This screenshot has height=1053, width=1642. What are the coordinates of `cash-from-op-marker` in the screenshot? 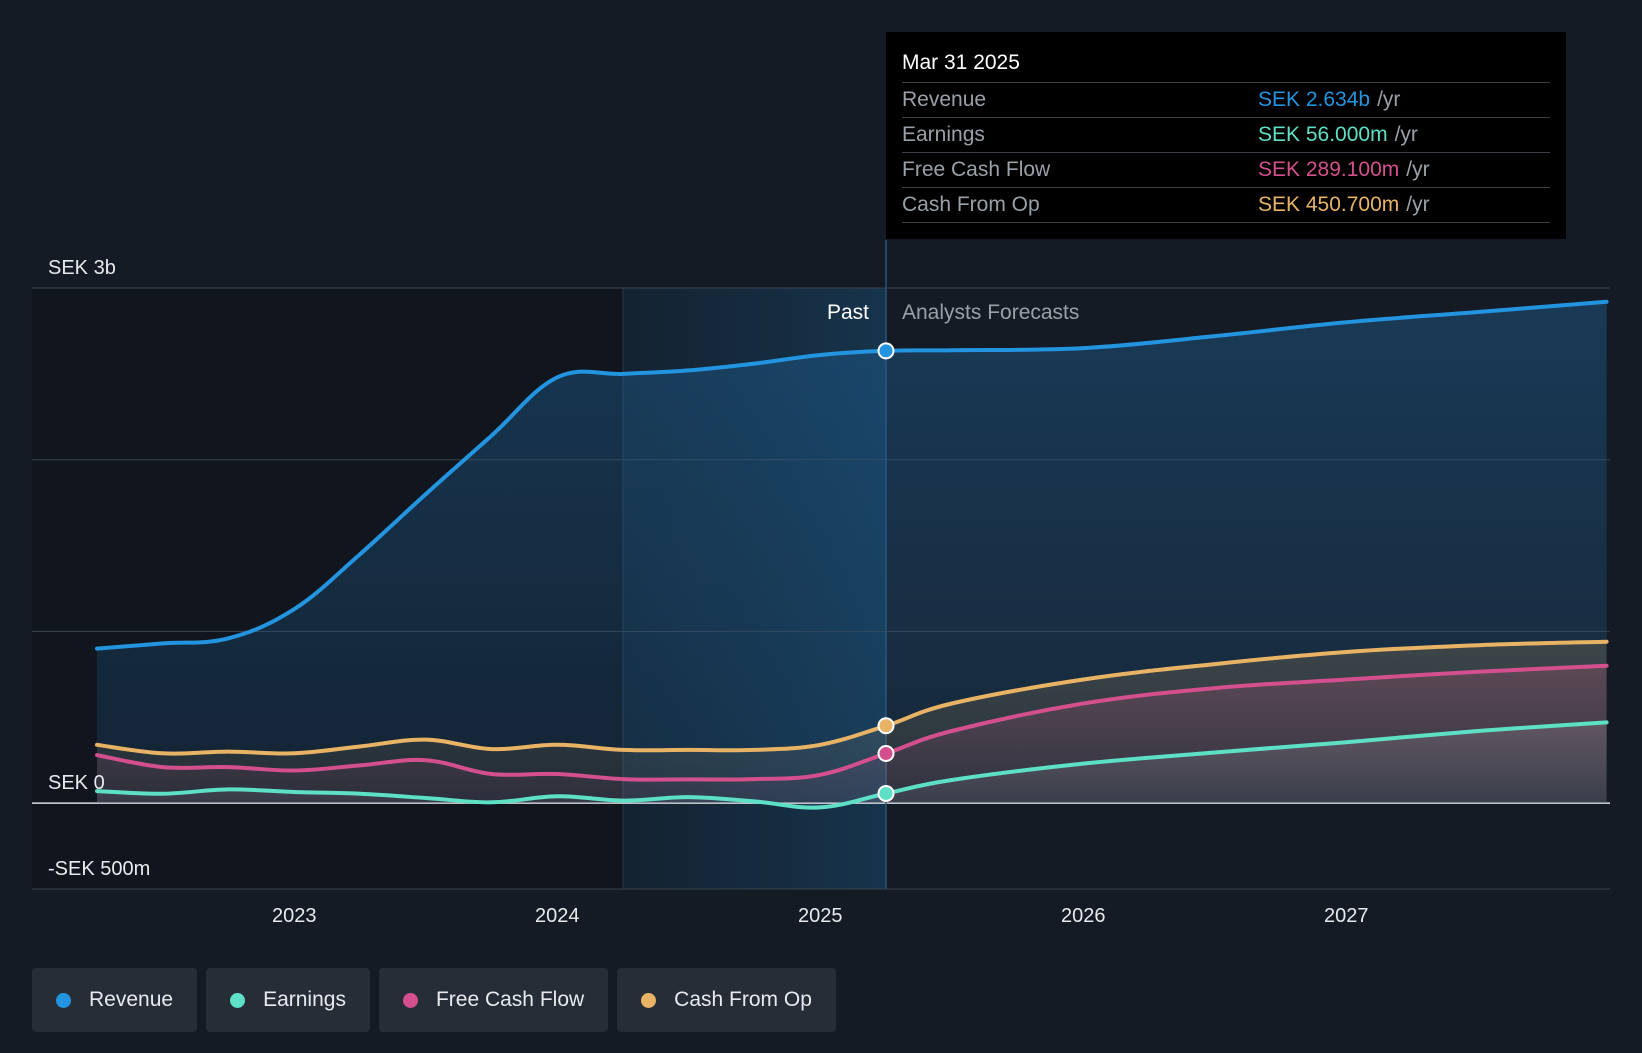 It's located at (886, 726).